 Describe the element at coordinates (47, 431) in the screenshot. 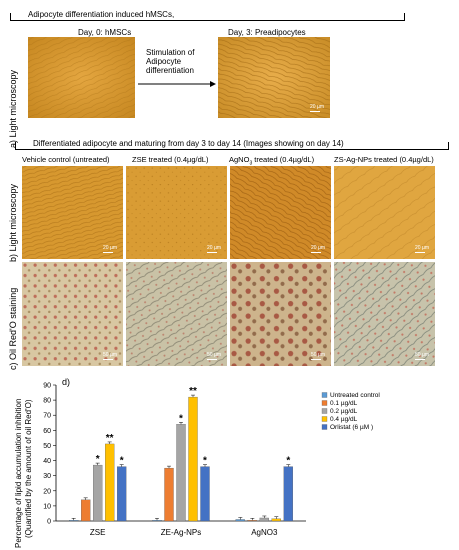

I see `y-tick-label: 60` at that location.